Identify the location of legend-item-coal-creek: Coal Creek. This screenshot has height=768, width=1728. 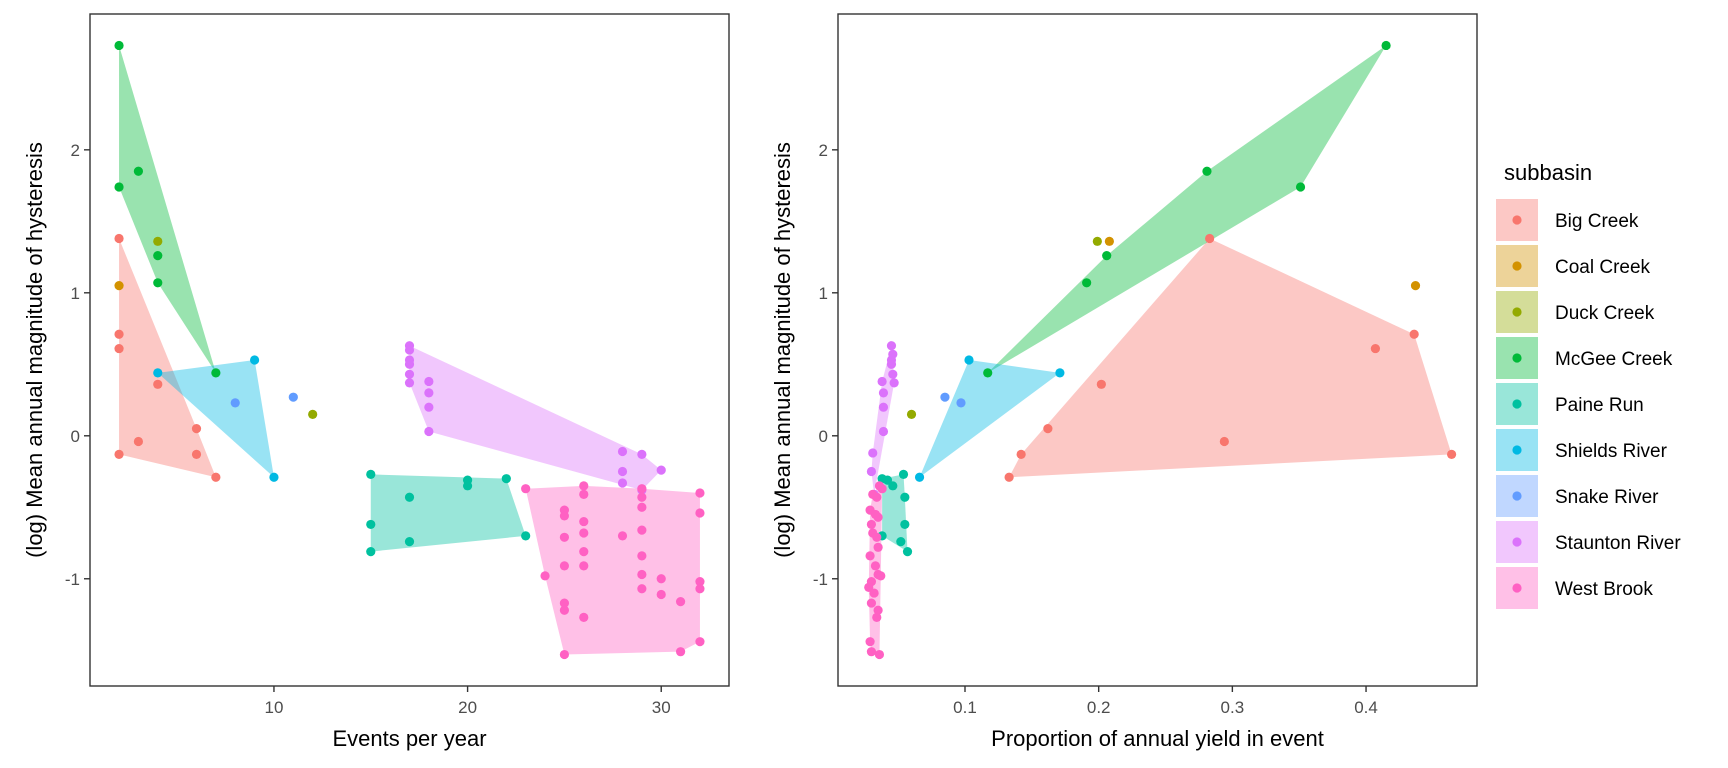
(1573, 266).